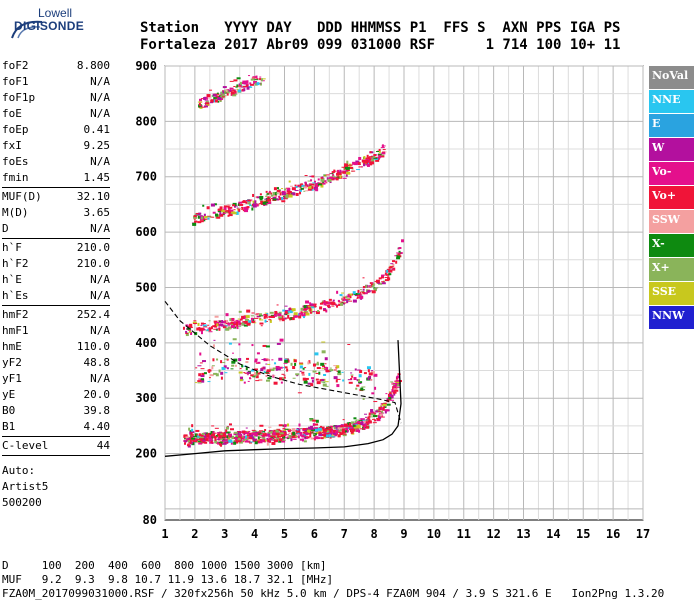 This screenshot has width=700, height=601. What do you see at coordinates (15, 177) in the screenshot?
I see `parameter-label: fmin` at bounding box center [15, 177].